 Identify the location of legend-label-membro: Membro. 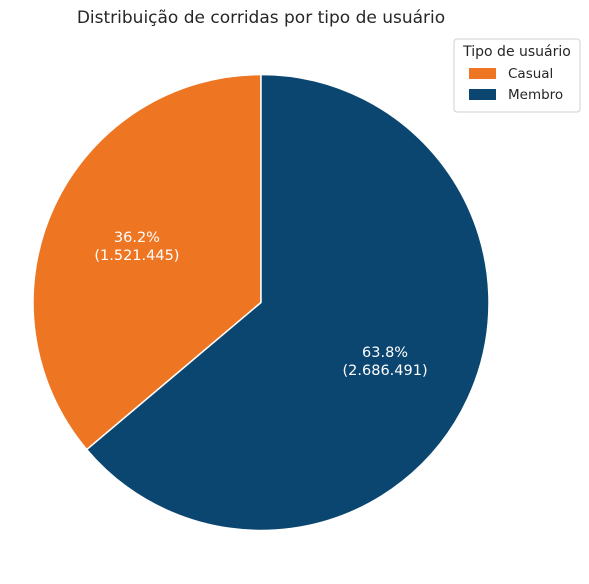
(535, 95).